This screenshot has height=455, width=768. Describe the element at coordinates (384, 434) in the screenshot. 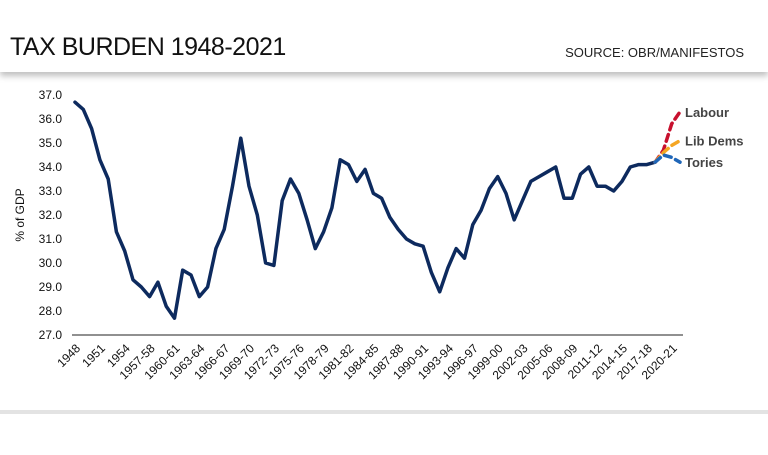

I see `footer-band` at that location.